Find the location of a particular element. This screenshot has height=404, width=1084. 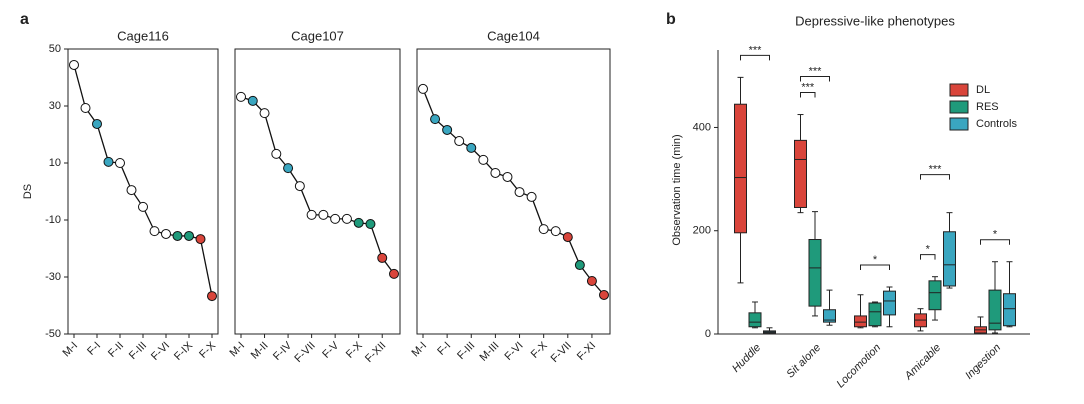

x-tick-label: Sit alone is located at coordinates (803, 361).